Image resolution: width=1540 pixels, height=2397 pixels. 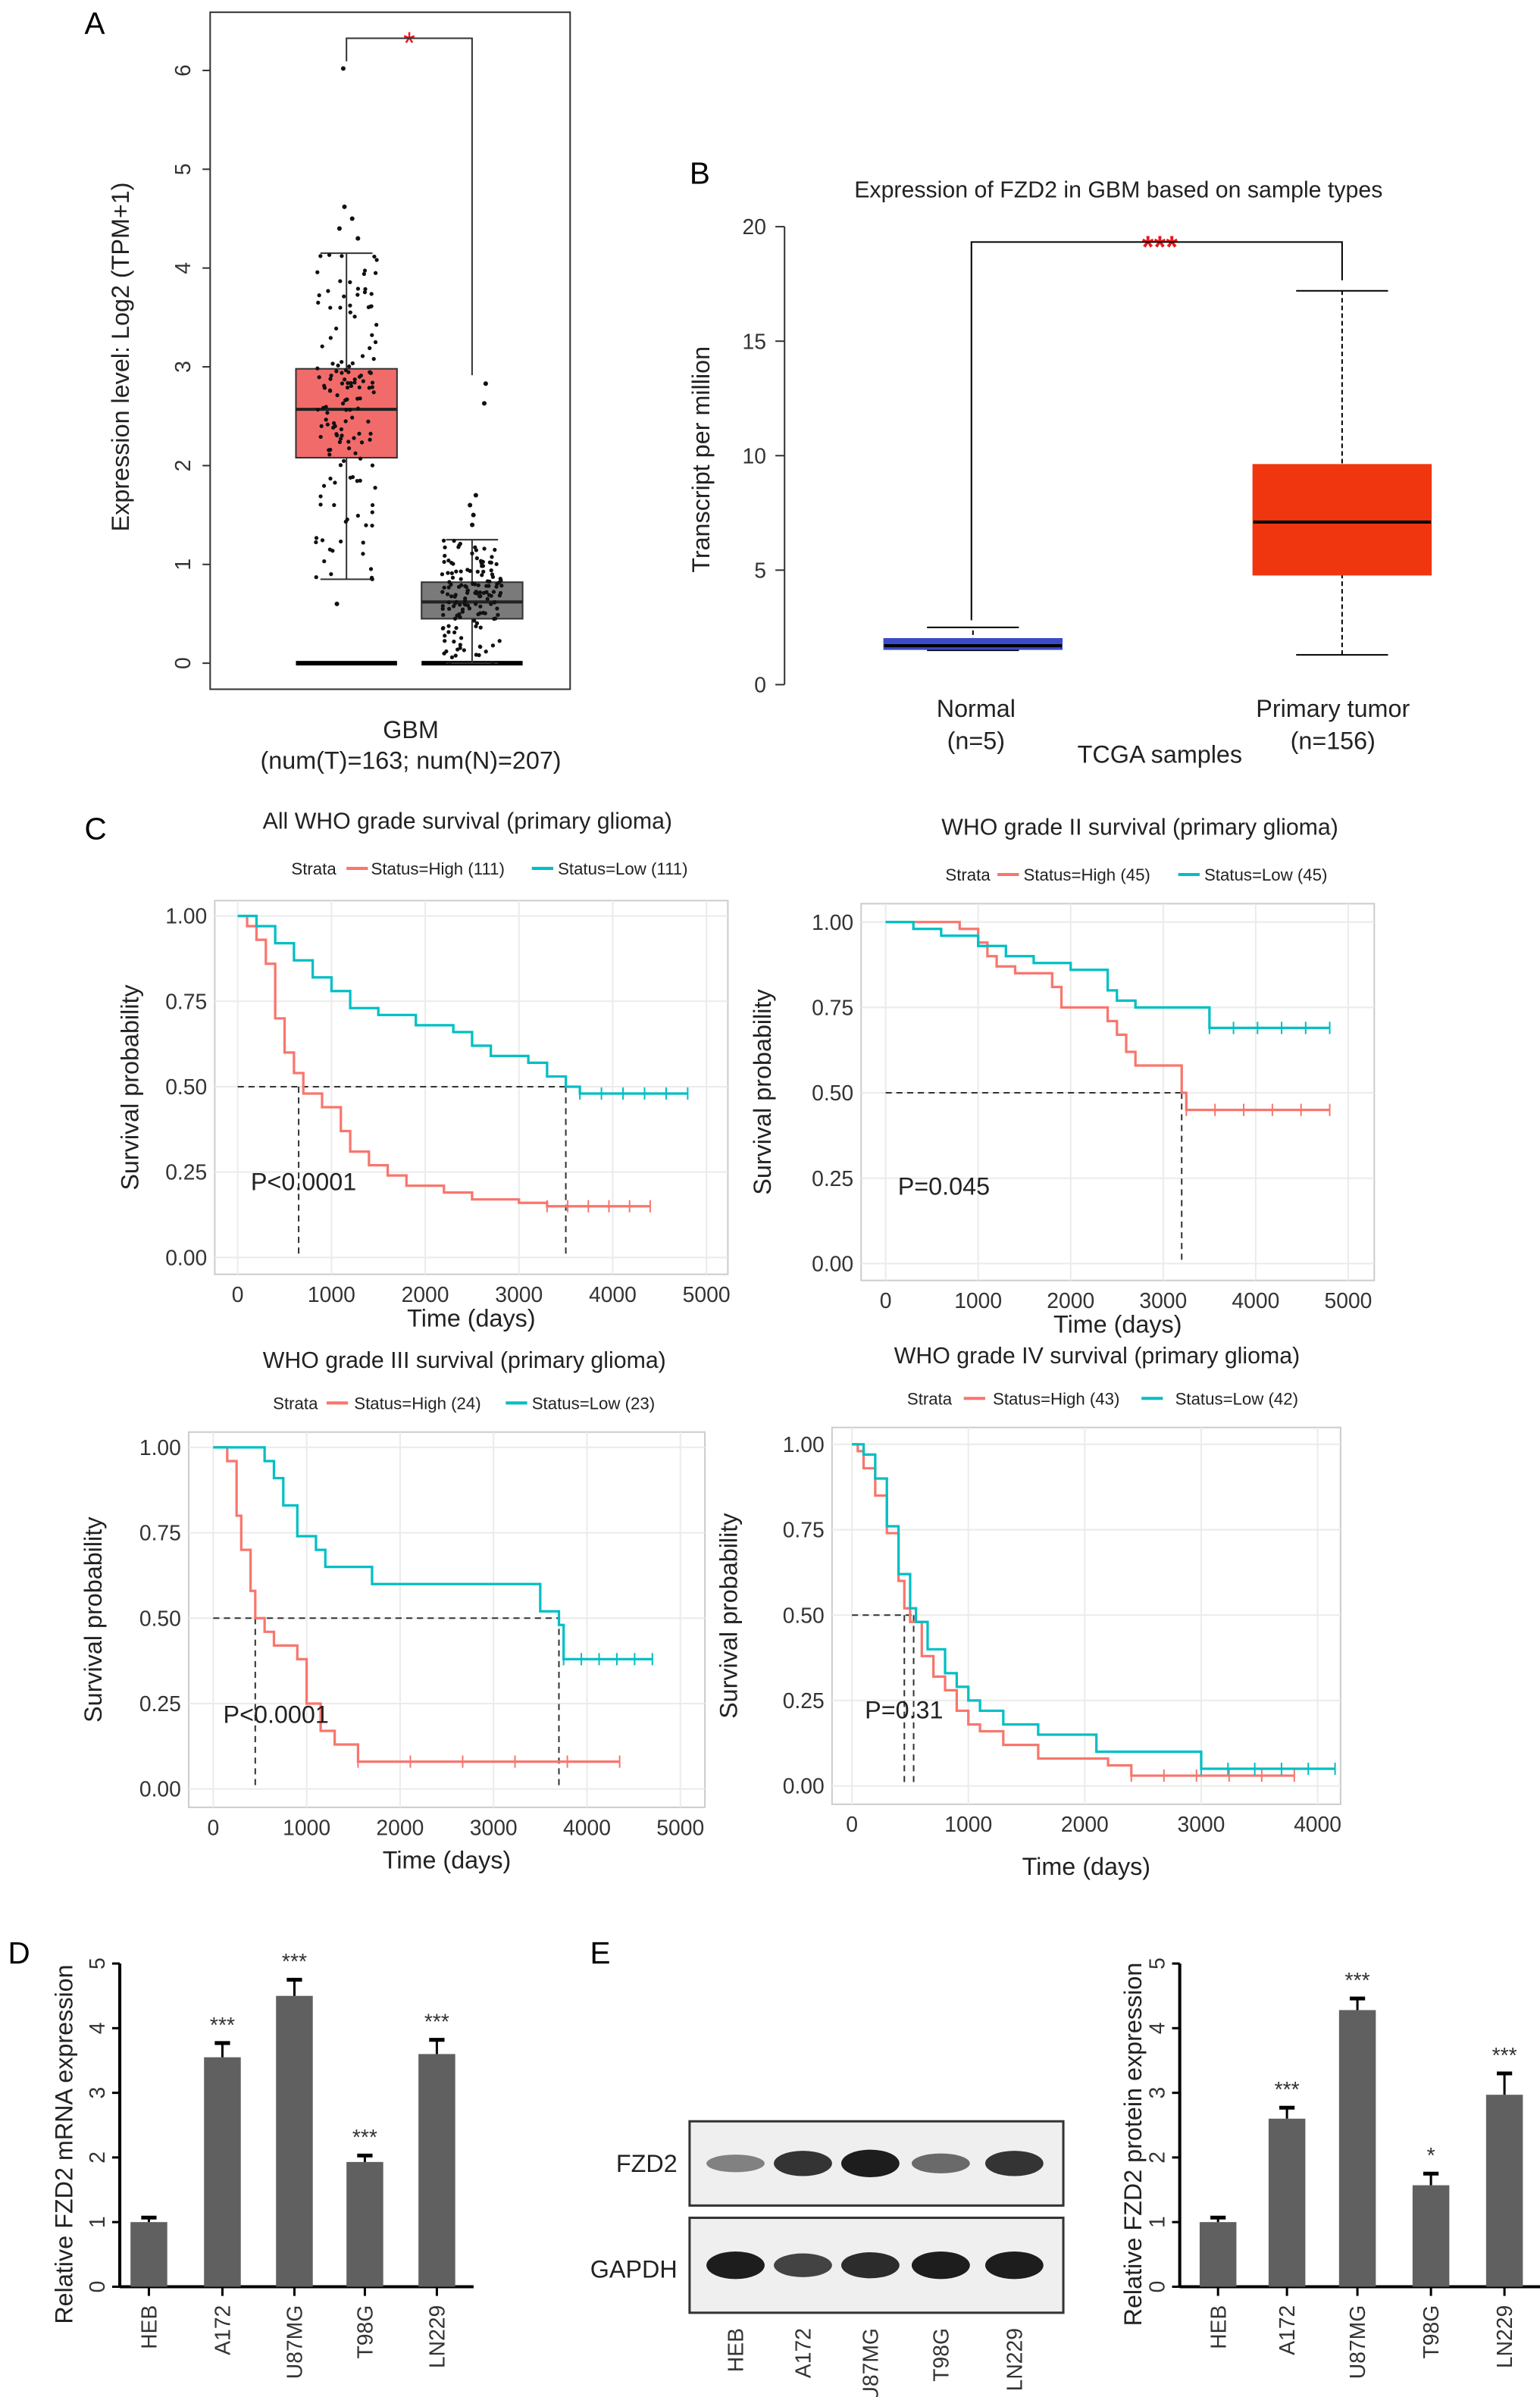 What do you see at coordinates (160, 1789) in the screenshot?
I see `c3-y-tick-label: 0.00` at bounding box center [160, 1789].